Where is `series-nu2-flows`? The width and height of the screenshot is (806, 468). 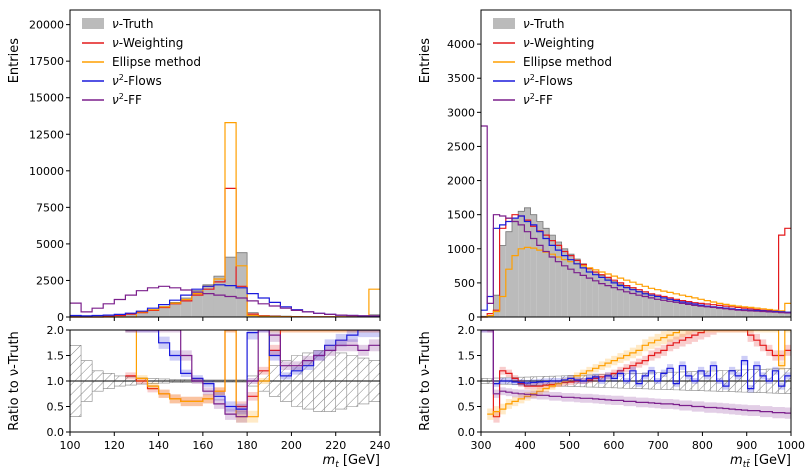 series-nu2-flows is located at coordinates (636, 361).